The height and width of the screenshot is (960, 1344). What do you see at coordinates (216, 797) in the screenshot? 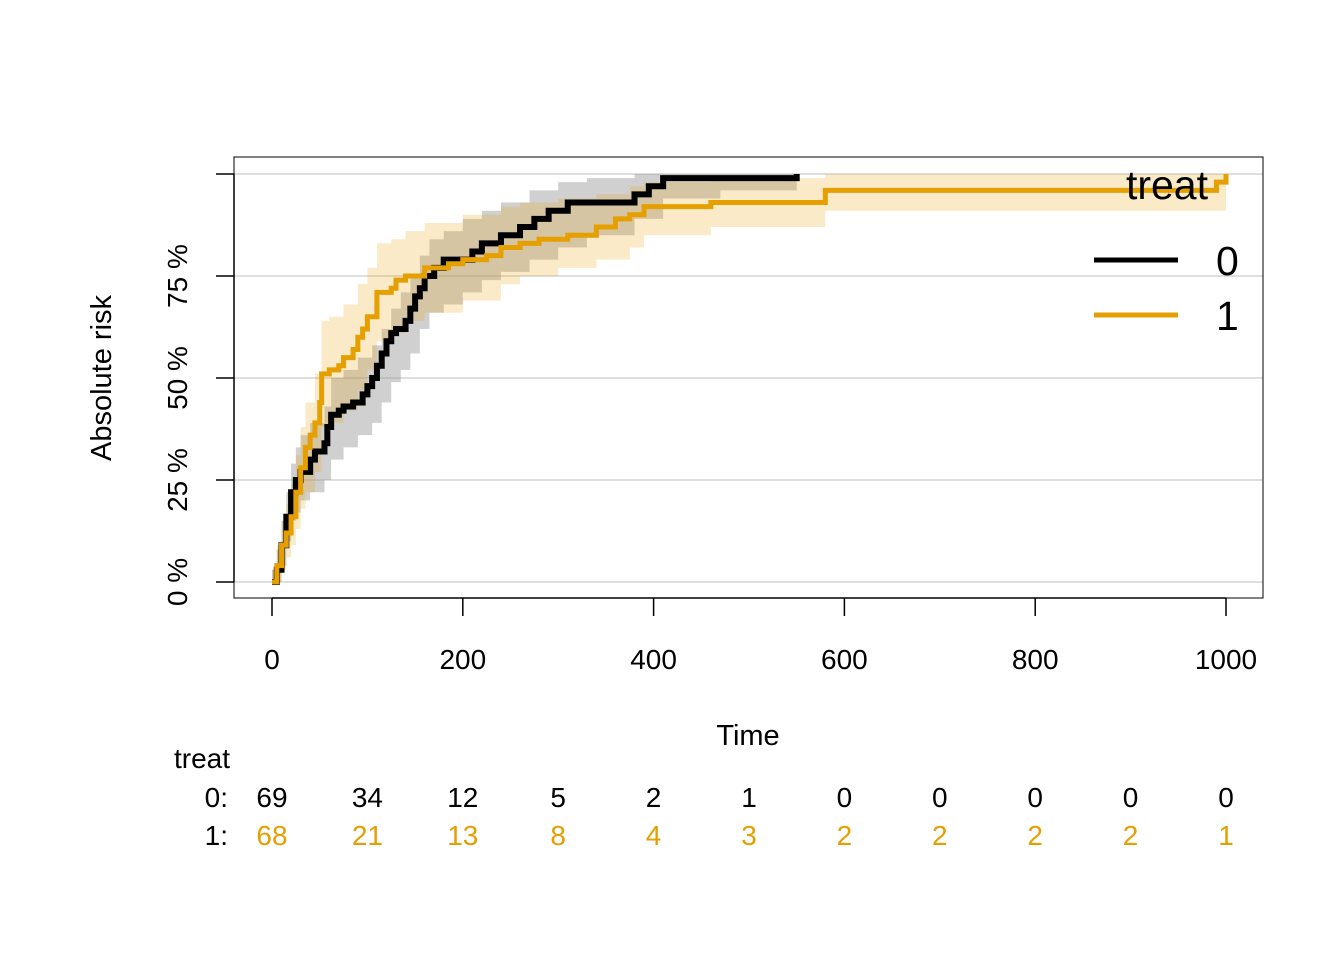
I see `risk-table-row-label: 0:` at bounding box center [216, 797].